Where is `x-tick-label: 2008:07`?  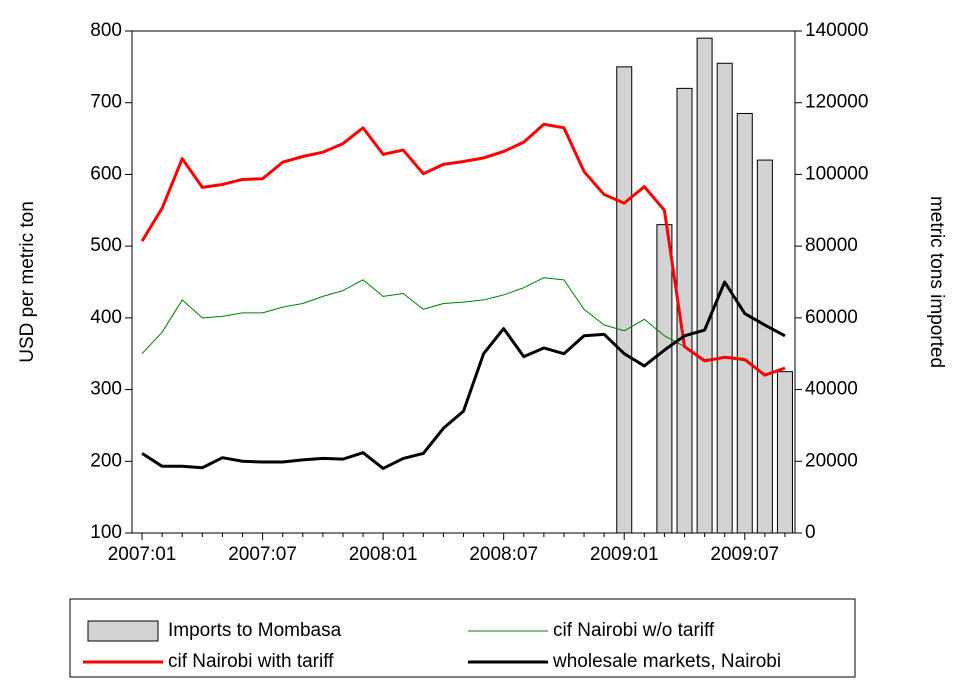
x-tick-label: 2008:07 is located at coordinates (503, 554).